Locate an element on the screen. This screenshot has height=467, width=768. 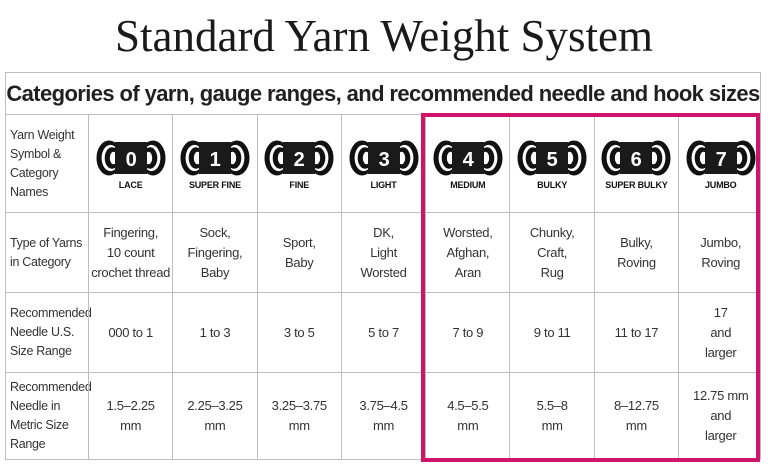
category-cell: 7 JUMBO is located at coordinates (720, 163).